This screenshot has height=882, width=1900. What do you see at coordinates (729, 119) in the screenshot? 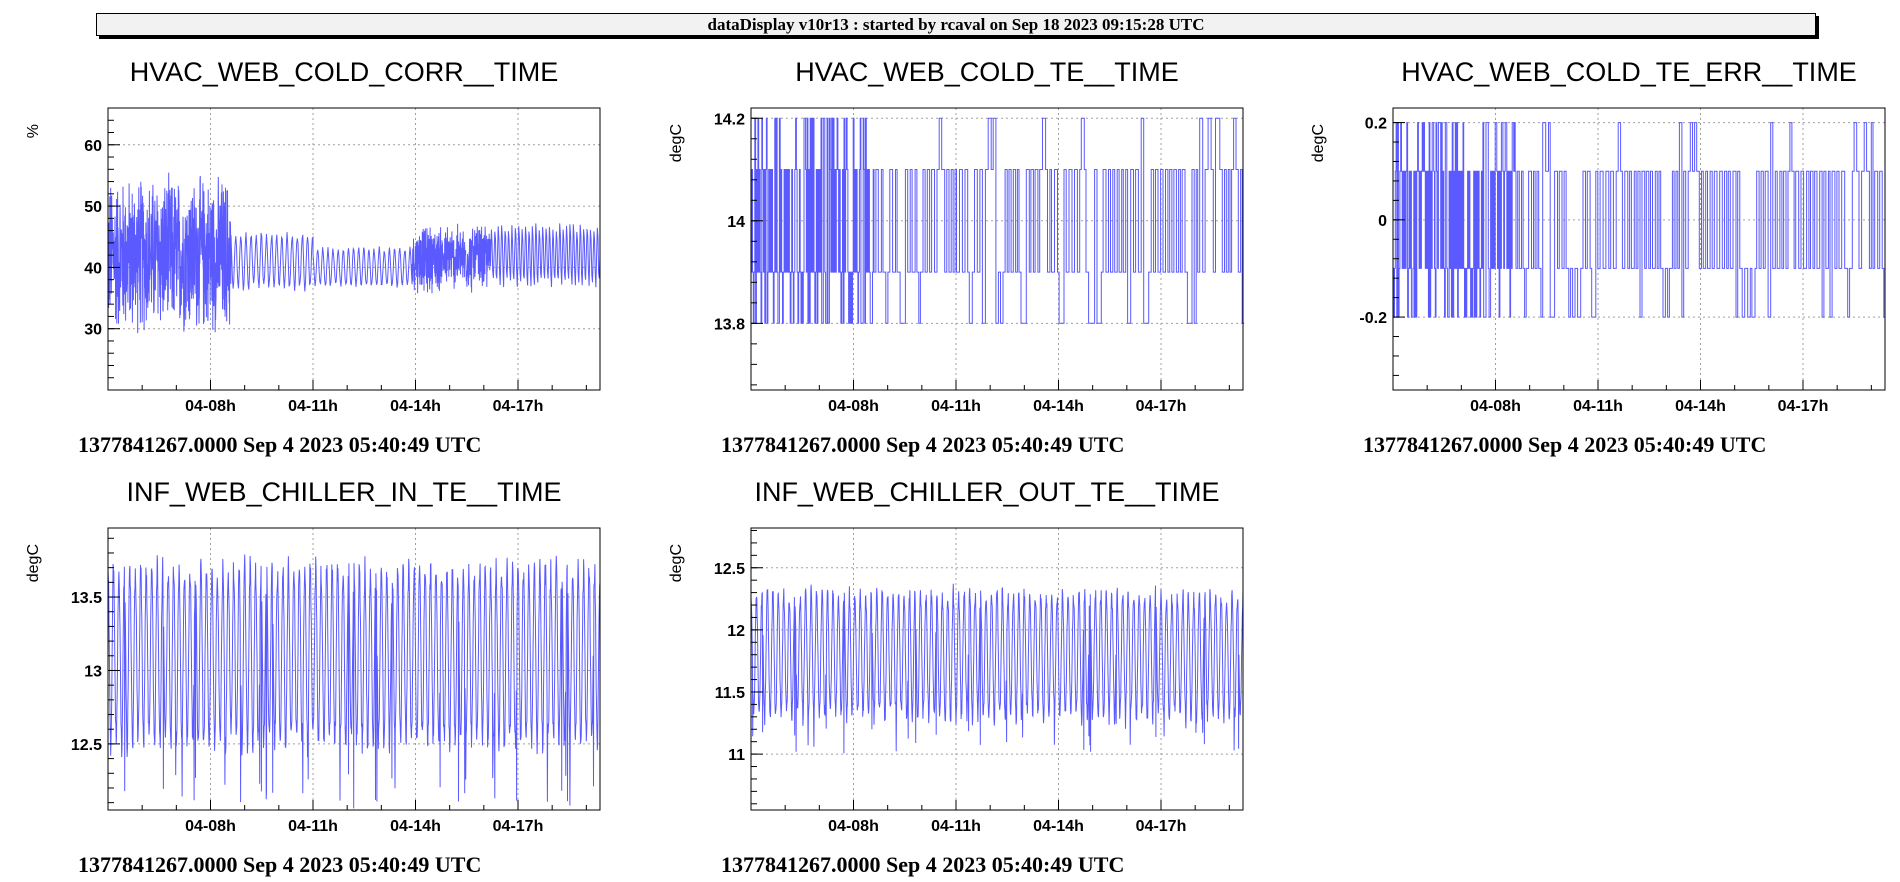
I see `y-tick-label: 14.2` at bounding box center [729, 119].